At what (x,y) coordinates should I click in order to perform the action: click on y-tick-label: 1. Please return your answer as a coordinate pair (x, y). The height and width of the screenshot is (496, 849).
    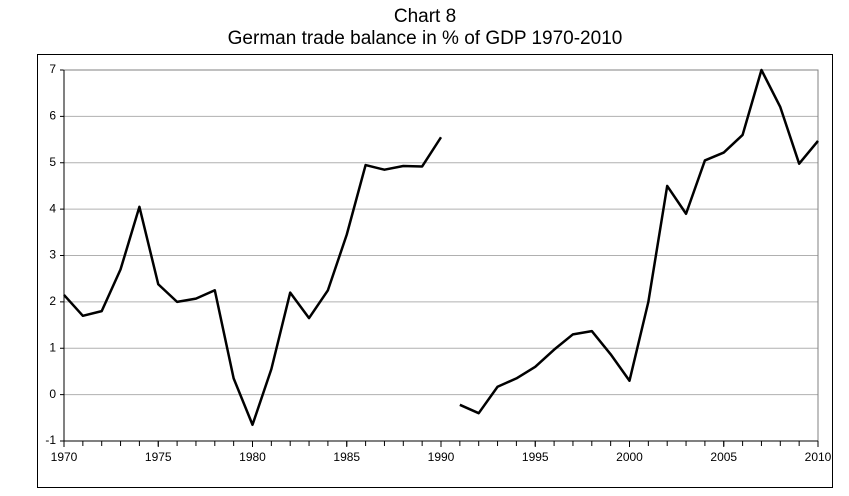
    Looking at the image, I should click on (52, 347).